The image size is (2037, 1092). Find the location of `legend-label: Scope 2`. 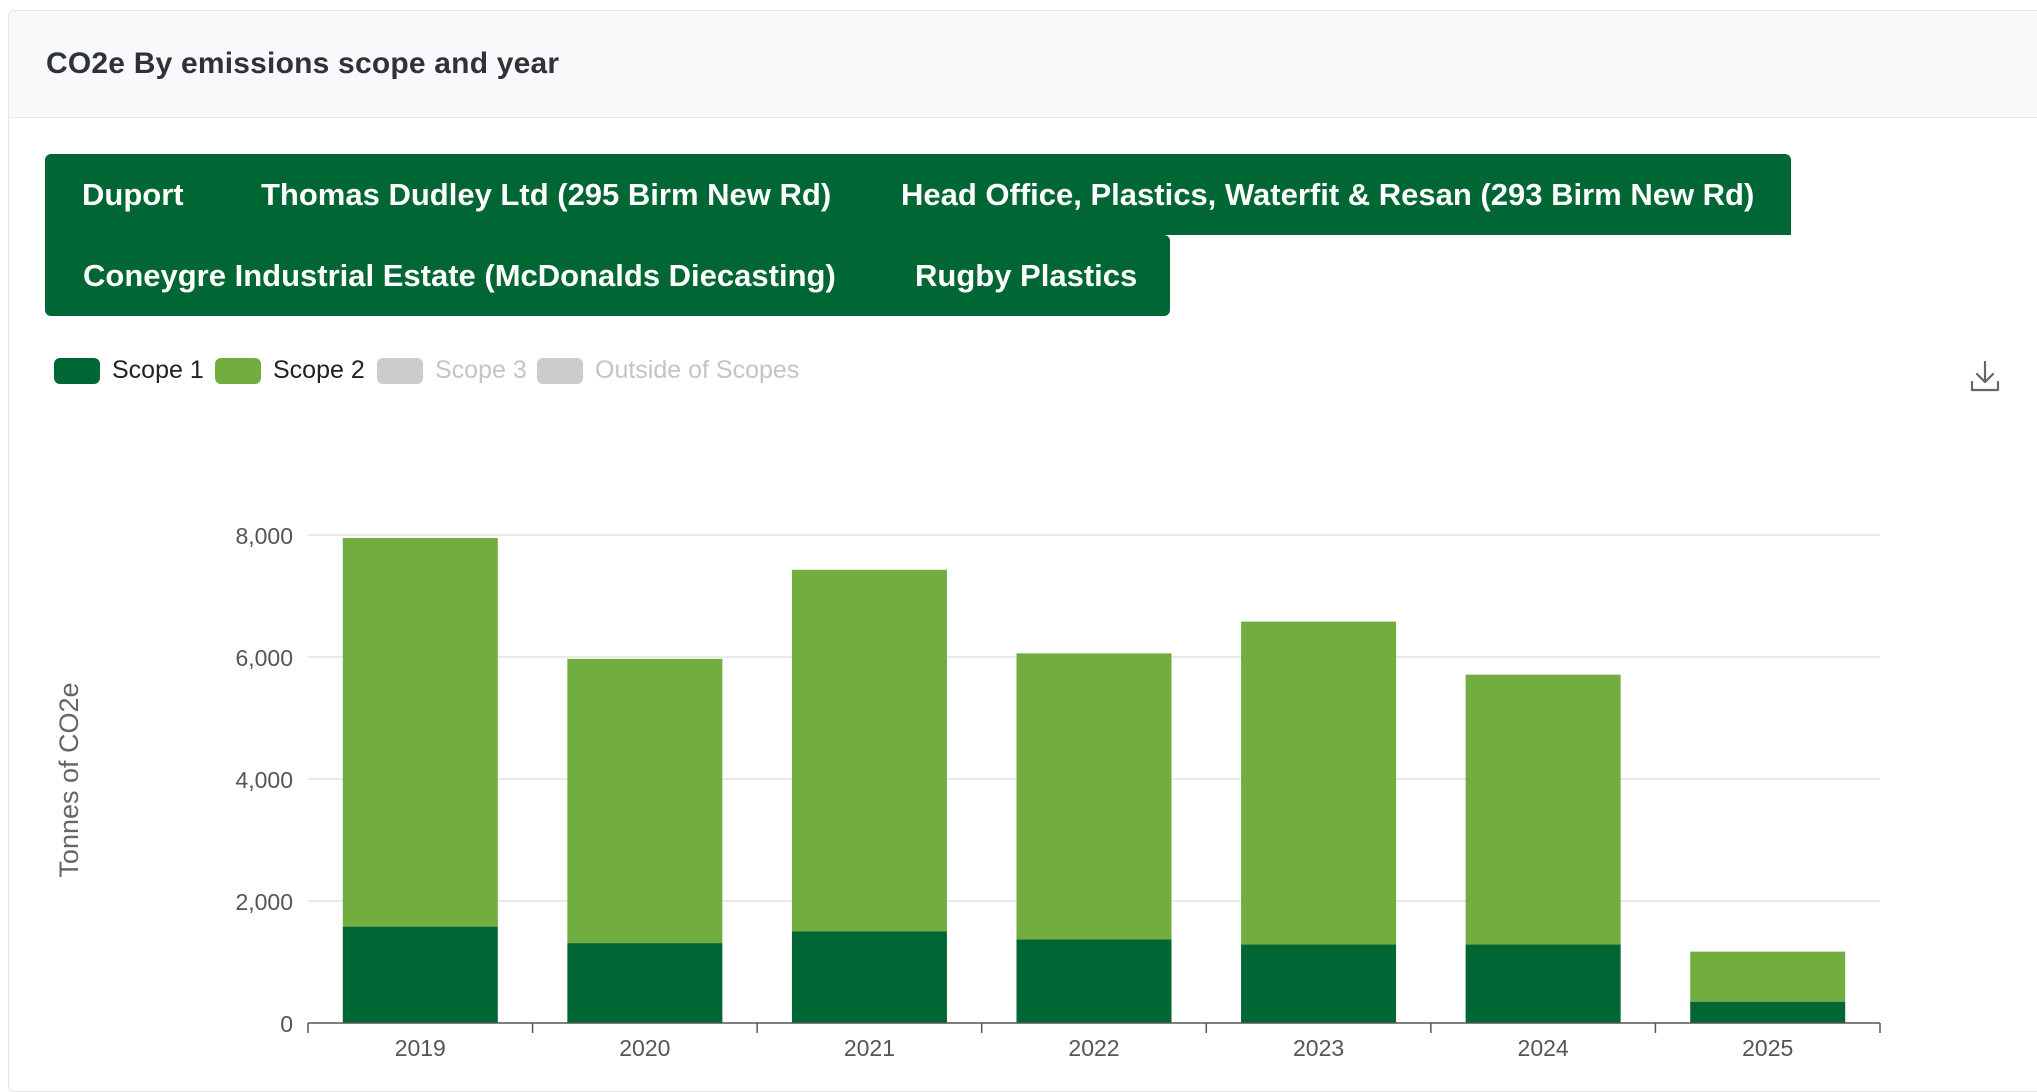

legend-label: Scope 2 is located at coordinates (319, 370).